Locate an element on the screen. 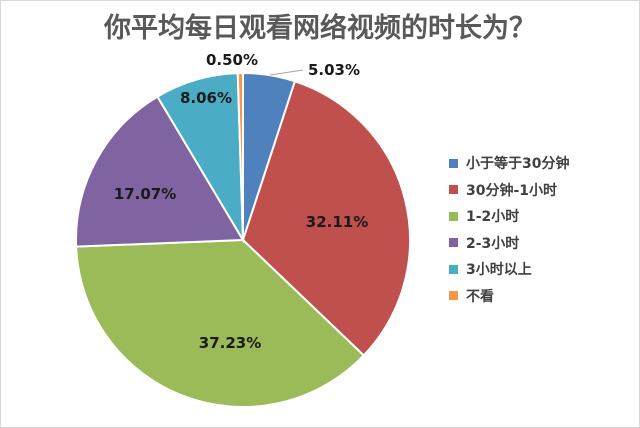  legend-item: 小于等于30分钟 is located at coordinates (509, 163).